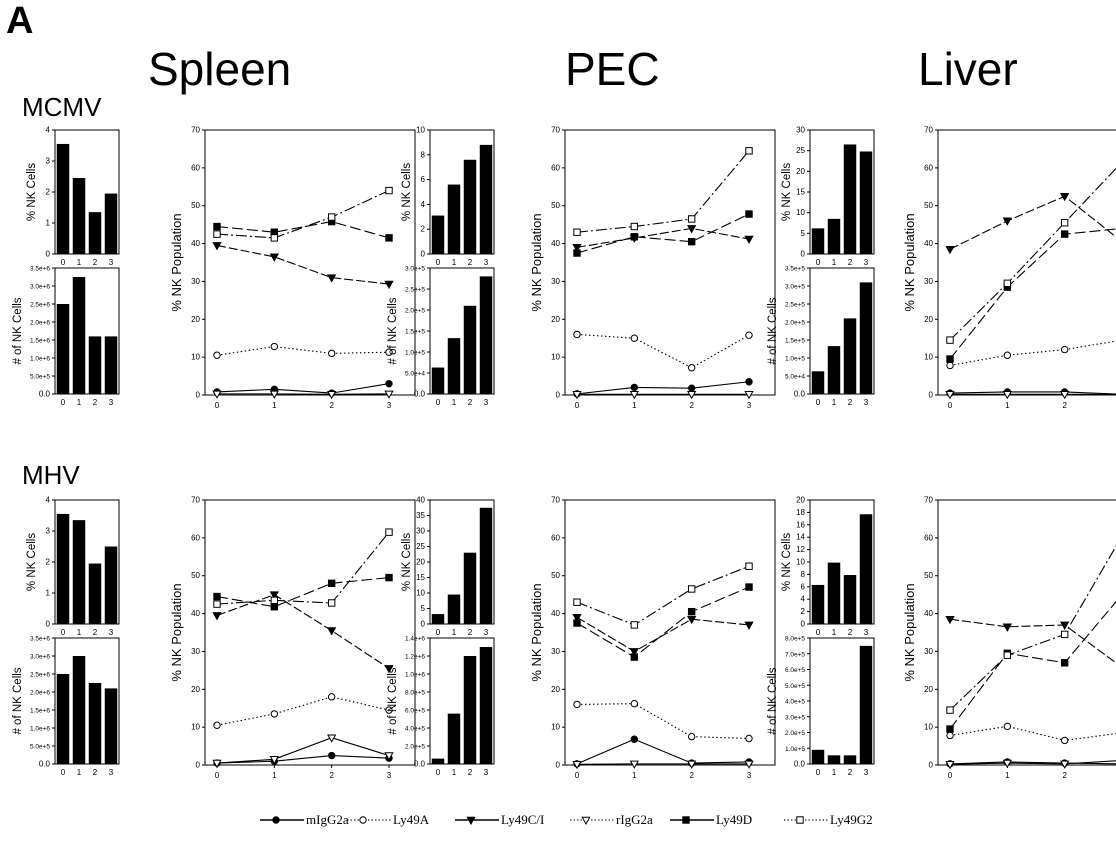 The height and width of the screenshot is (858, 1116). What do you see at coordinates (62, 107) in the screenshot?
I see `row-label-mcmv: MCMV` at bounding box center [62, 107].